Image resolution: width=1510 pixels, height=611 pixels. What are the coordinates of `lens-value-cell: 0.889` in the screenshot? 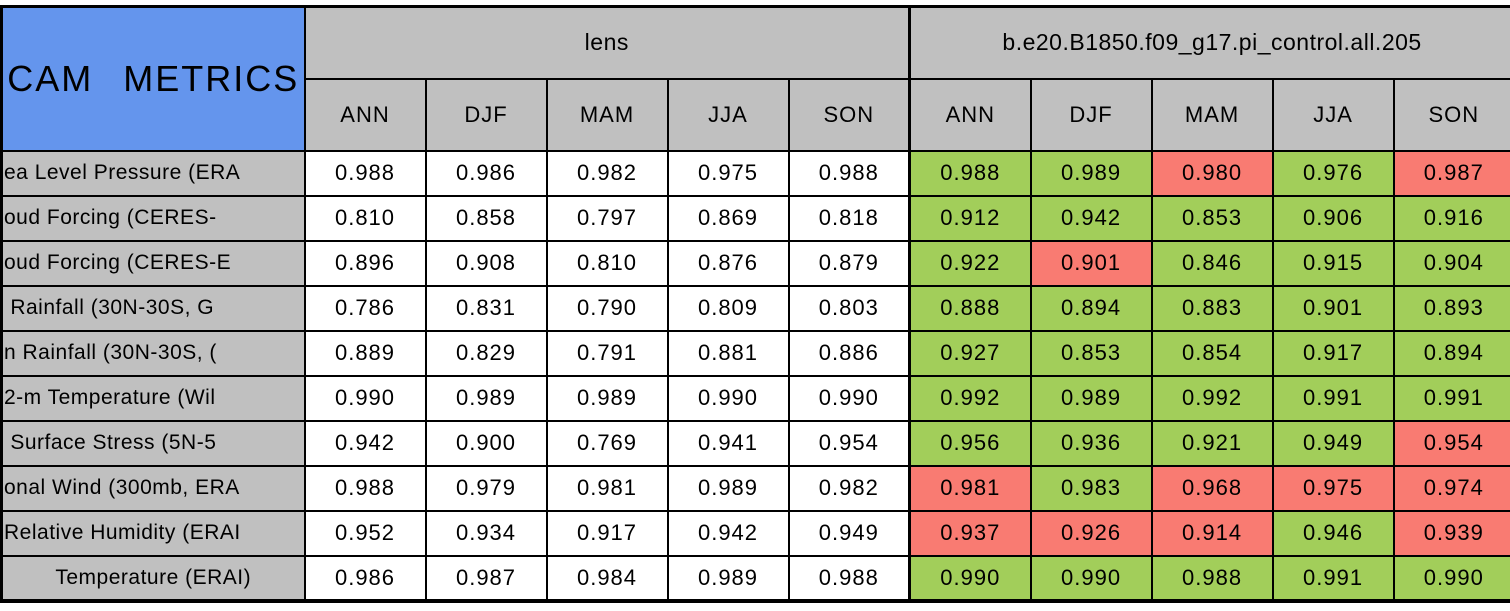 It's located at (365, 353).